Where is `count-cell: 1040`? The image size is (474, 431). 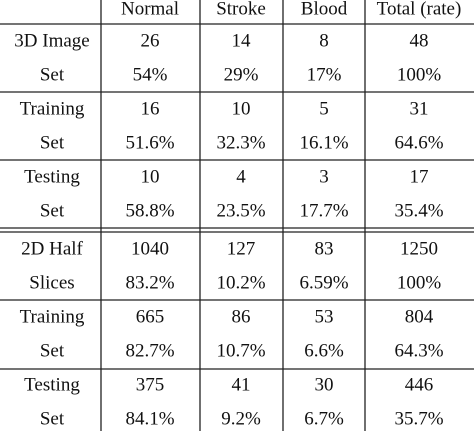
count-cell: 1040 is located at coordinates (150, 248).